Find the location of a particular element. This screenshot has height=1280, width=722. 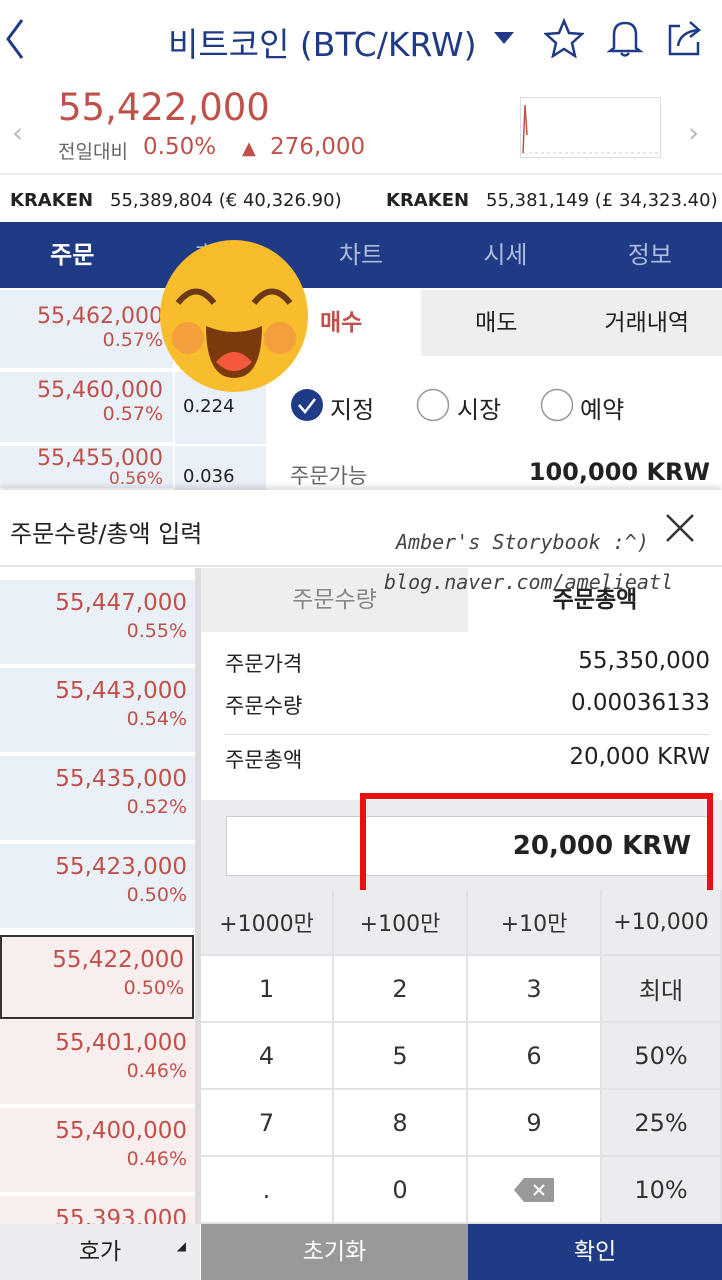

confirm-button: 확인 is located at coordinates (595, 1252).